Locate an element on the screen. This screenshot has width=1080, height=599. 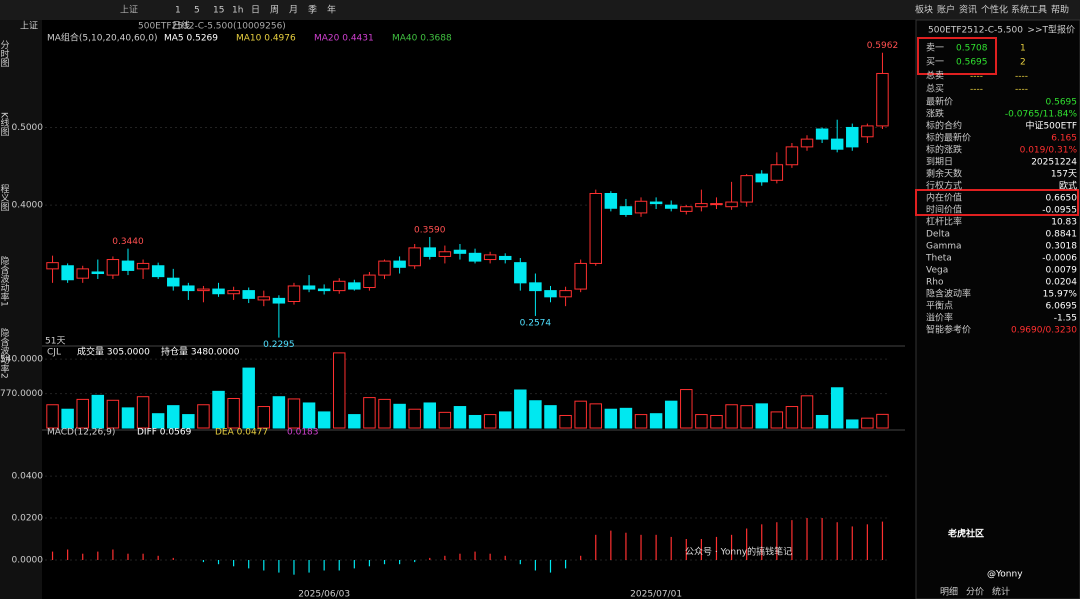
row-value: 0.6650 is located at coordinates (1062, 199).